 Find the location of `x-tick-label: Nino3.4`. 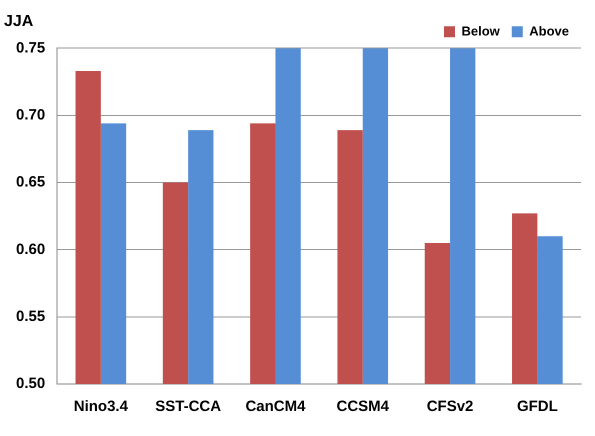

x-tick-label: Nino3.4 is located at coordinates (101, 407).